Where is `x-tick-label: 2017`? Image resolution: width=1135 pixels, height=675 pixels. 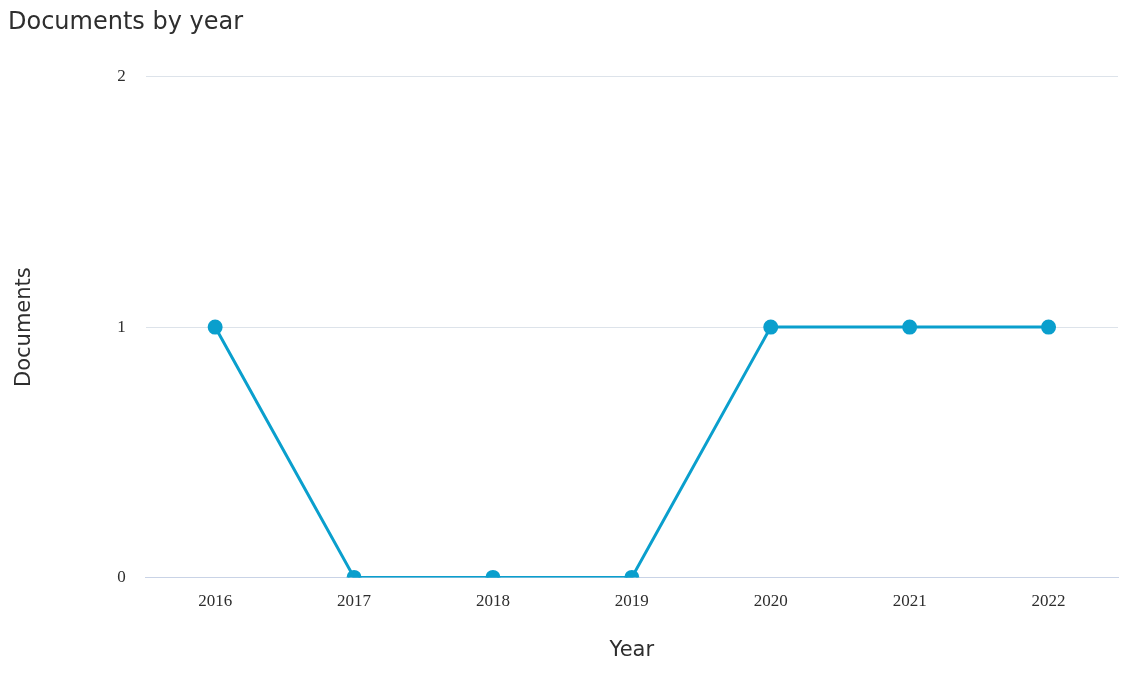
x-tick-label: 2017 is located at coordinates (354, 601).